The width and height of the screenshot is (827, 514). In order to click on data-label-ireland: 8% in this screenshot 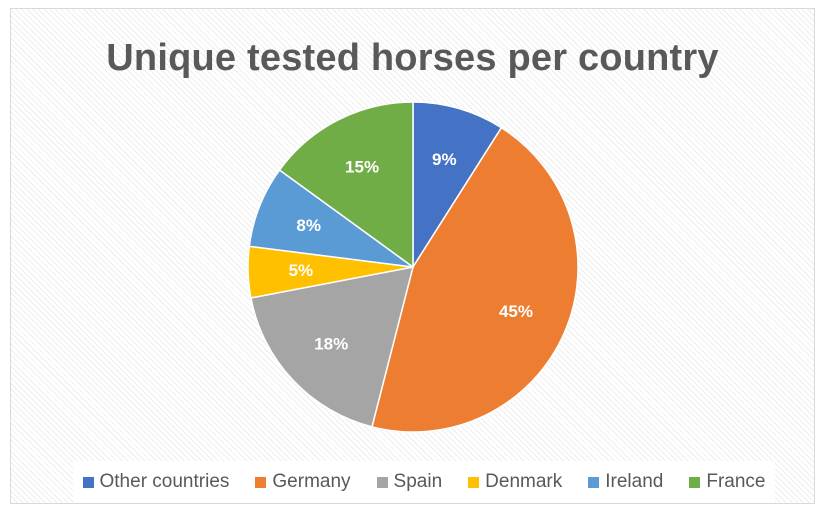, I will do `click(308, 225)`.